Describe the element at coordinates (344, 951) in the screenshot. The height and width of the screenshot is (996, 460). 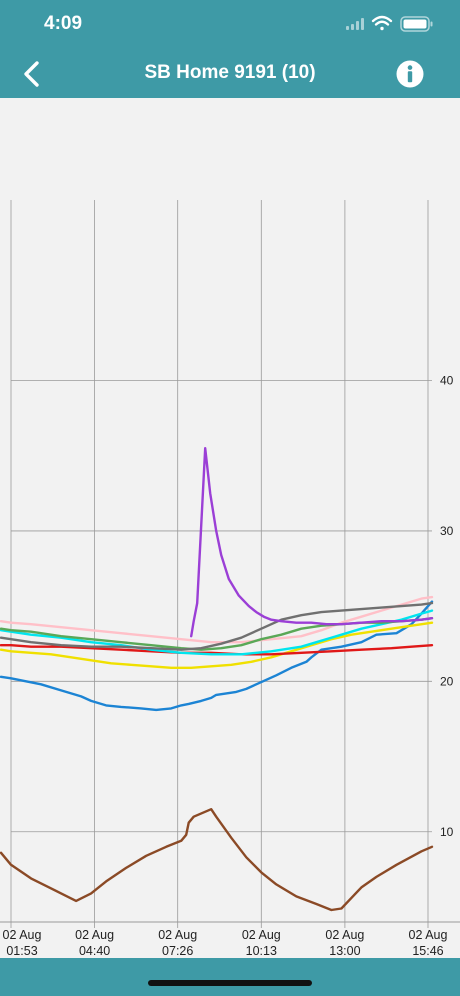
I see `x-tick-time: 13:00` at that location.